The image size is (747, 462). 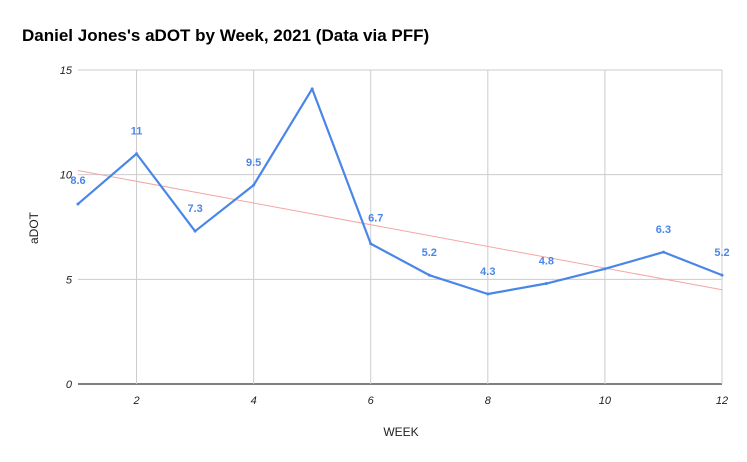 I want to click on x-axis-label: WEEK, so click(x=400, y=432).